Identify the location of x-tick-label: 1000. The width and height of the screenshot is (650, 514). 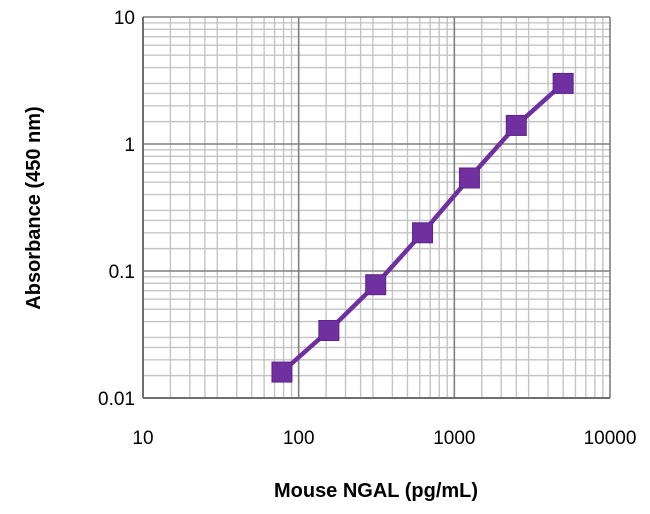
(454, 438).